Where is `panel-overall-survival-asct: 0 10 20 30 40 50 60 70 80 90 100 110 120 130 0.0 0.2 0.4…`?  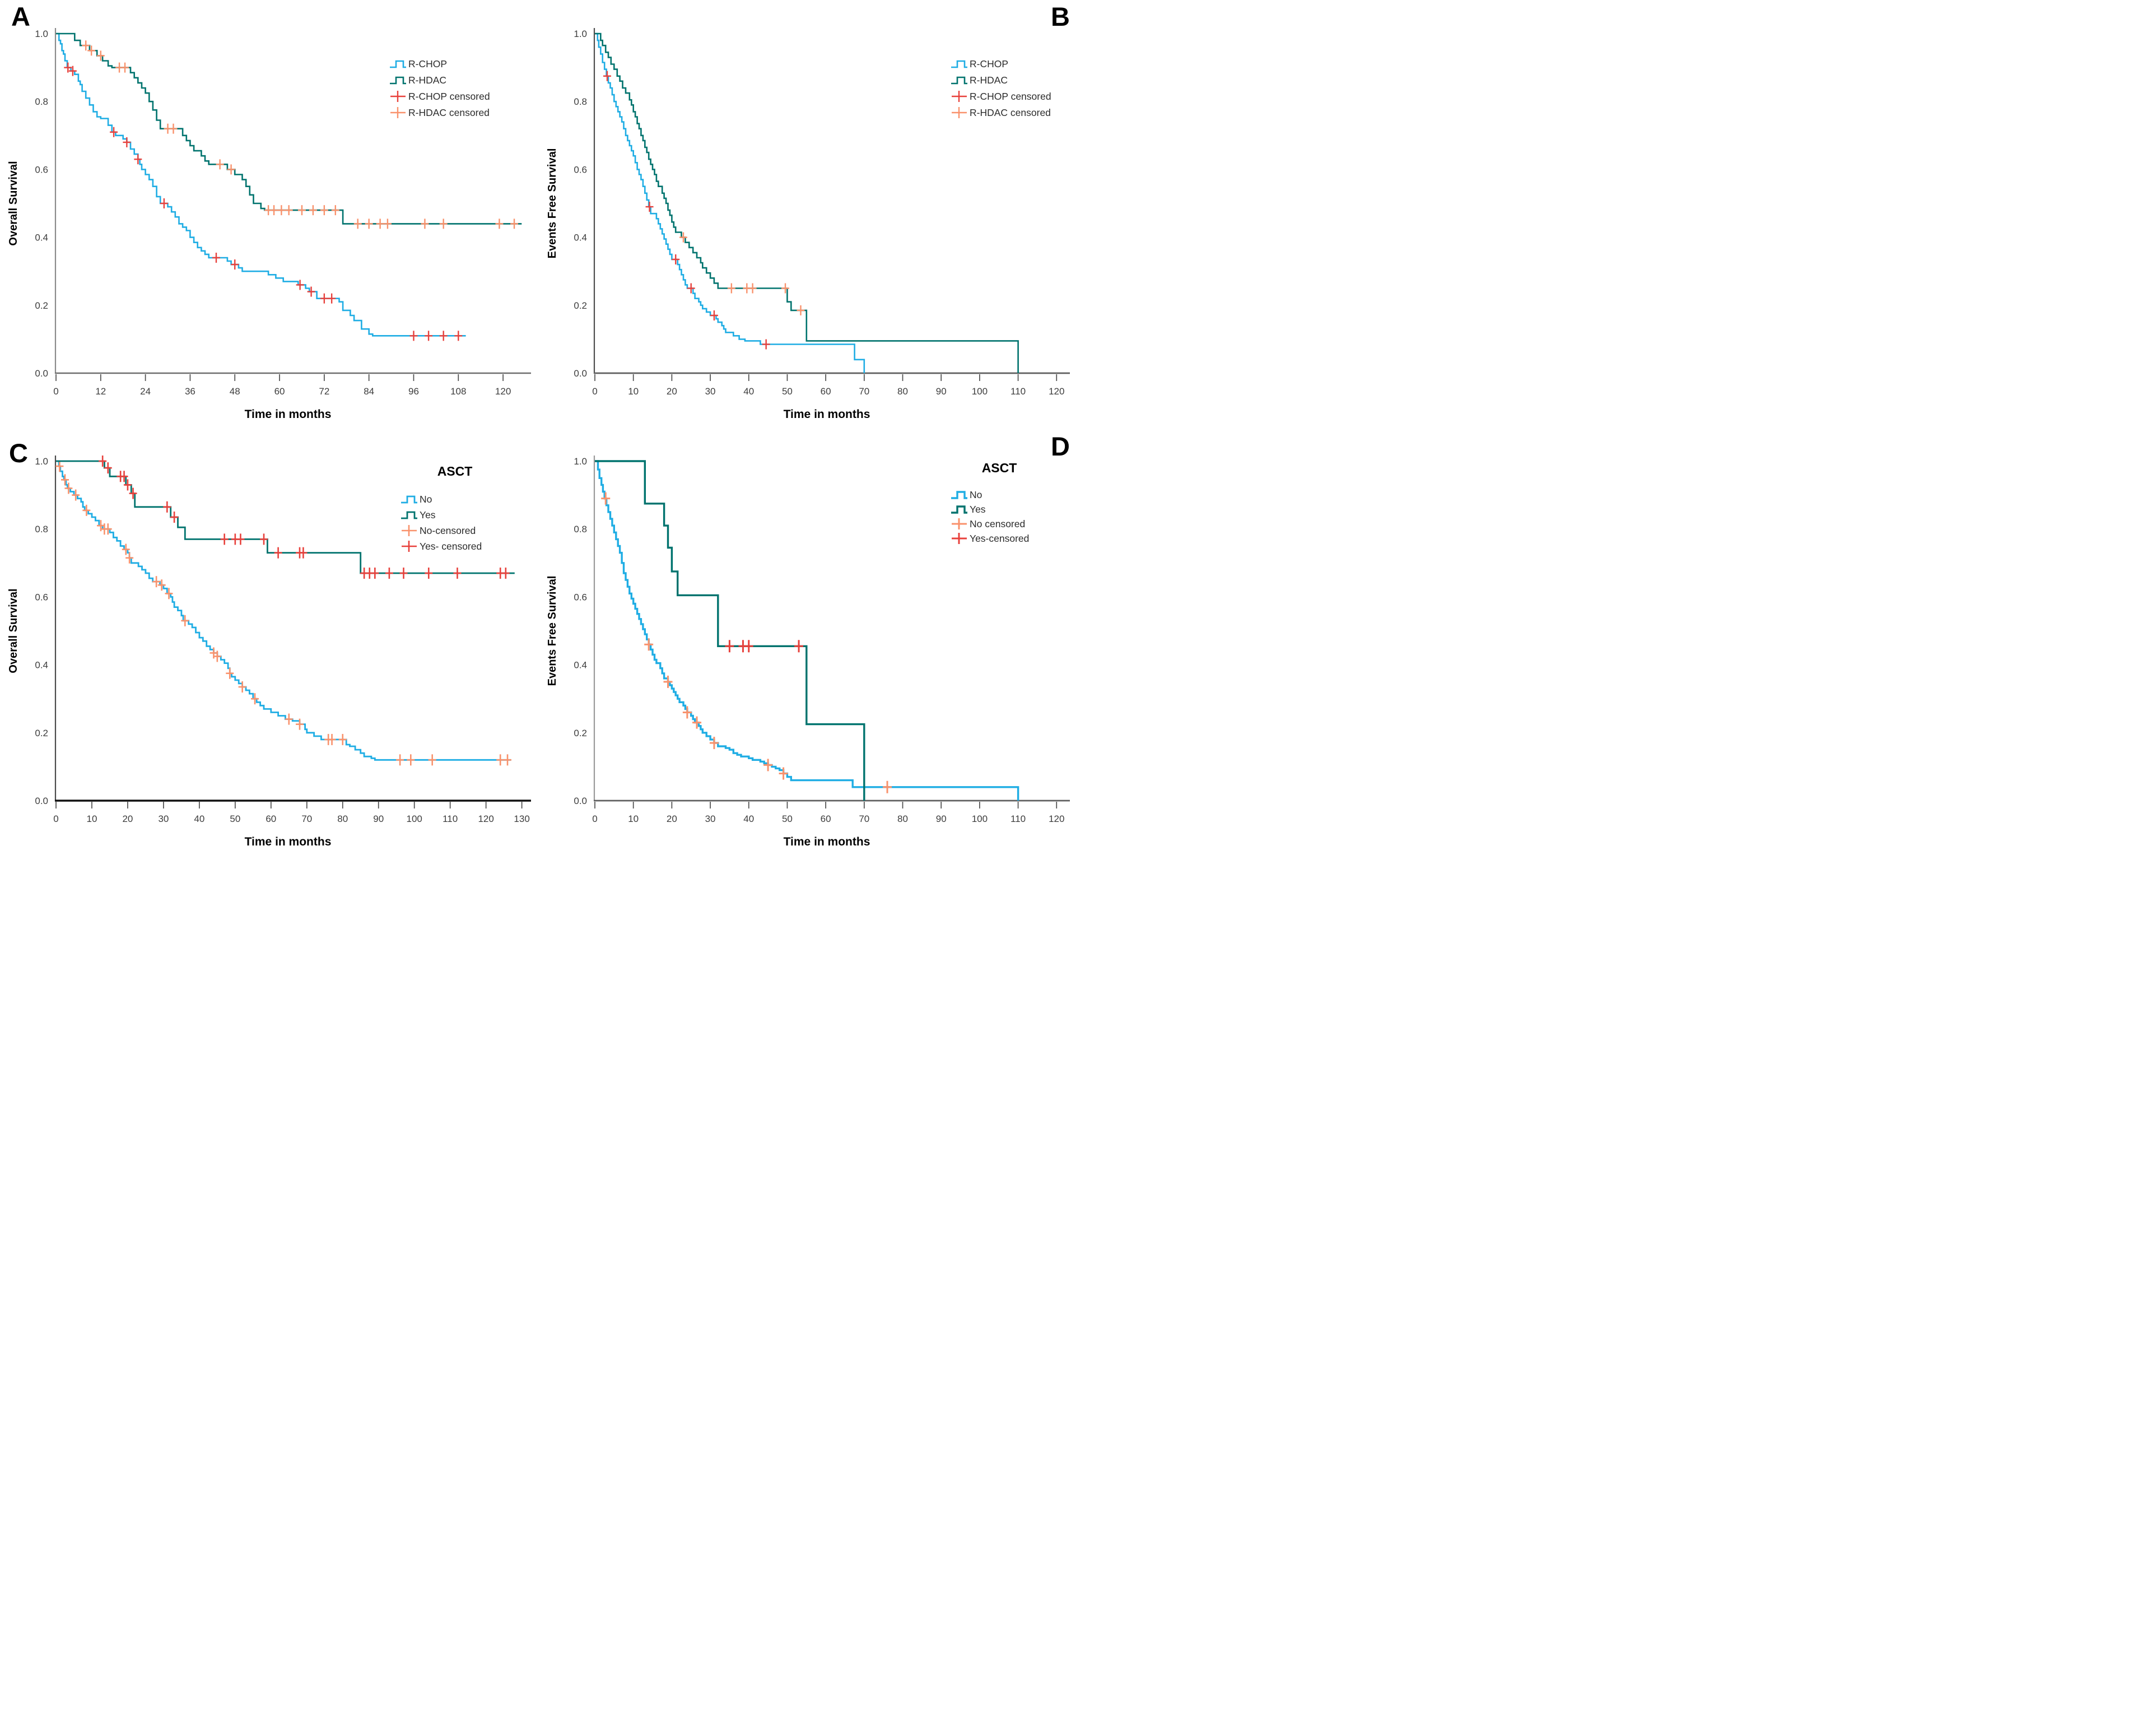
panel-overall-survival-asct: 0 10 20 30 40 50 60 70 80 90 100 110 120 130 0.0 0.2 0.4… is located at coordinates (269, 641).